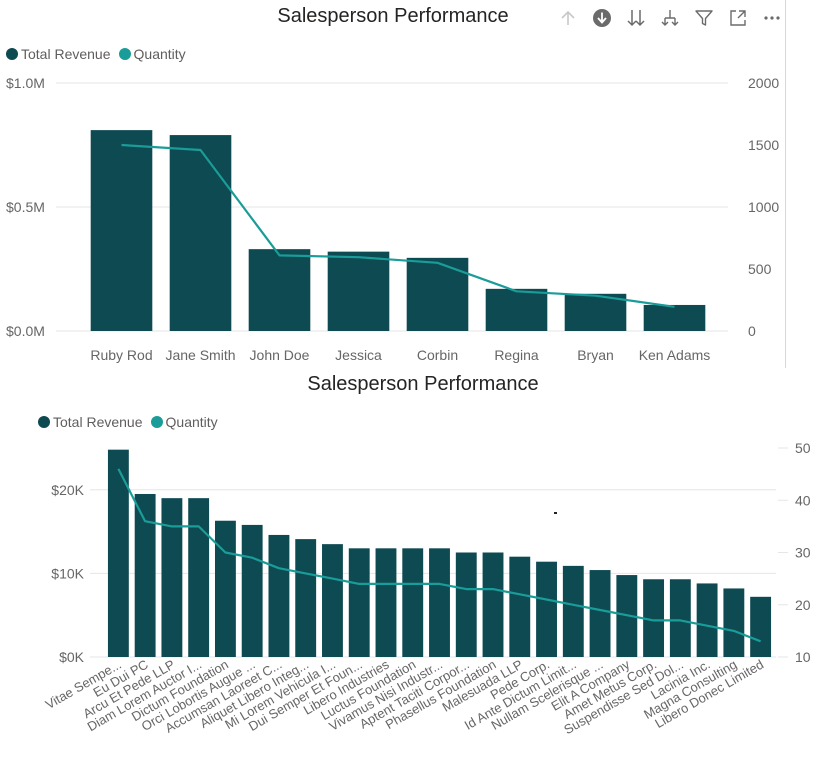 Image resolution: width=818 pixels, height=766 pixels. I want to click on drill-up-icon, so click(568, 18).